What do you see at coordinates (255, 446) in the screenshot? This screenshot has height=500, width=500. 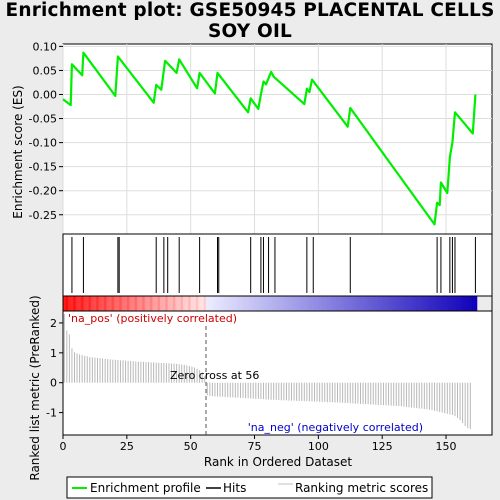 I see `x-tick-label: 75` at bounding box center [255, 446].